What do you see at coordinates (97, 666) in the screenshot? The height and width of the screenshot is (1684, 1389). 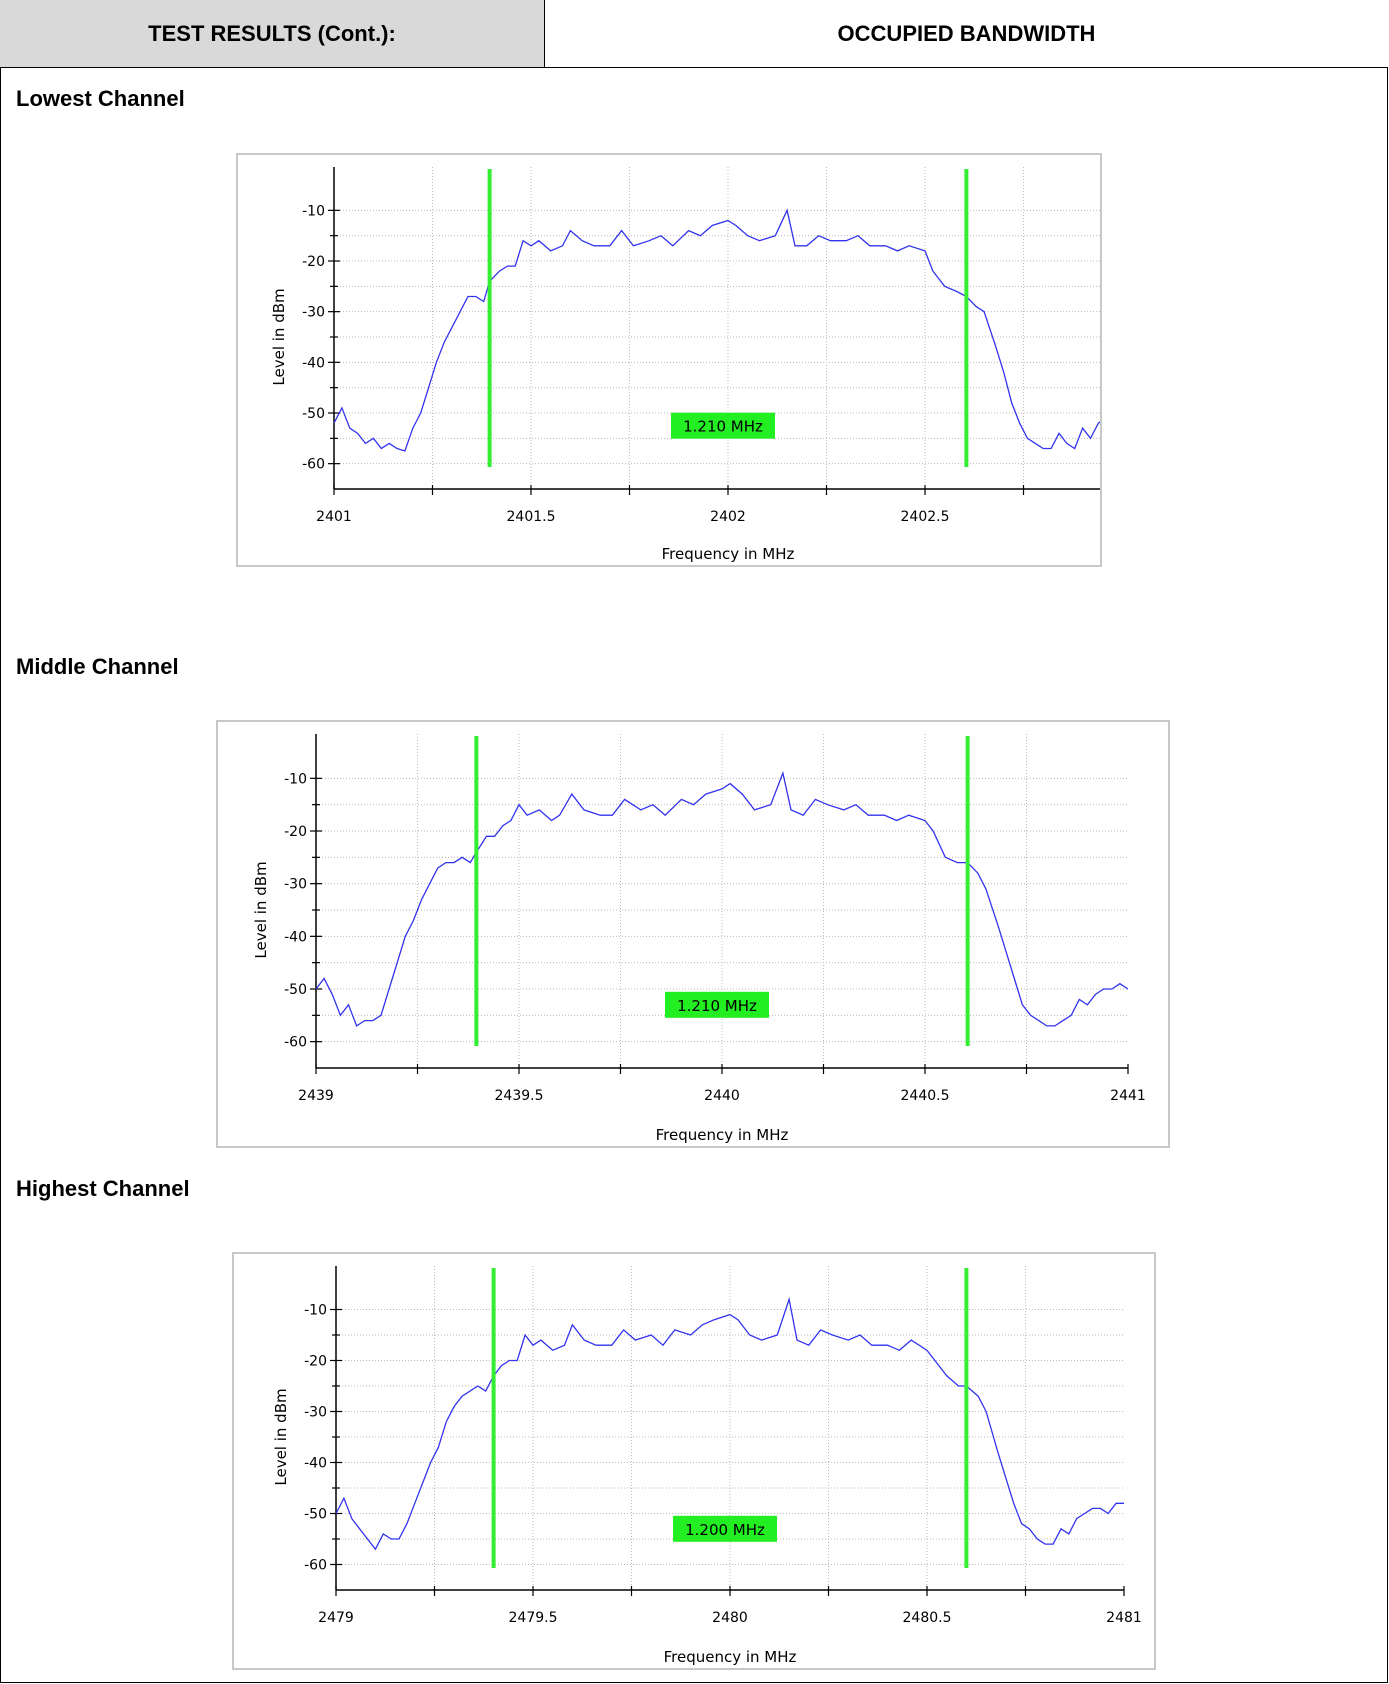 I see `section-title-middle: Middle Channel` at bounding box center [97, 666].